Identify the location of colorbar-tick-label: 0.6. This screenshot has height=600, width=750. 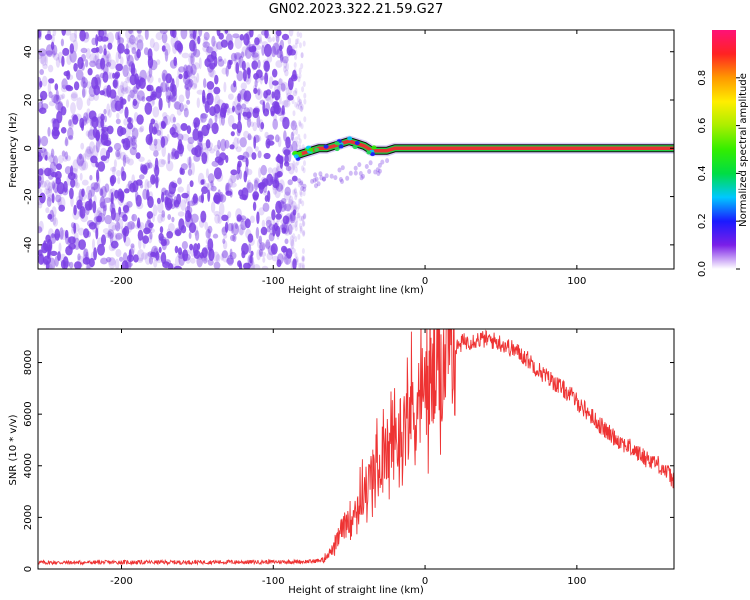
(702, 126).